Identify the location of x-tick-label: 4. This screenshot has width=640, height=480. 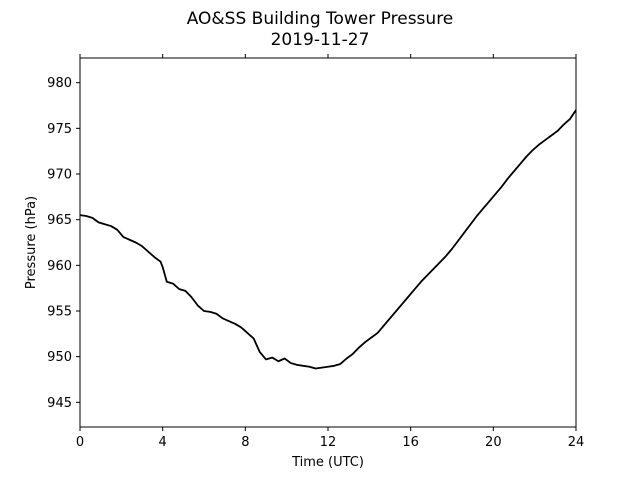
(163, 442).